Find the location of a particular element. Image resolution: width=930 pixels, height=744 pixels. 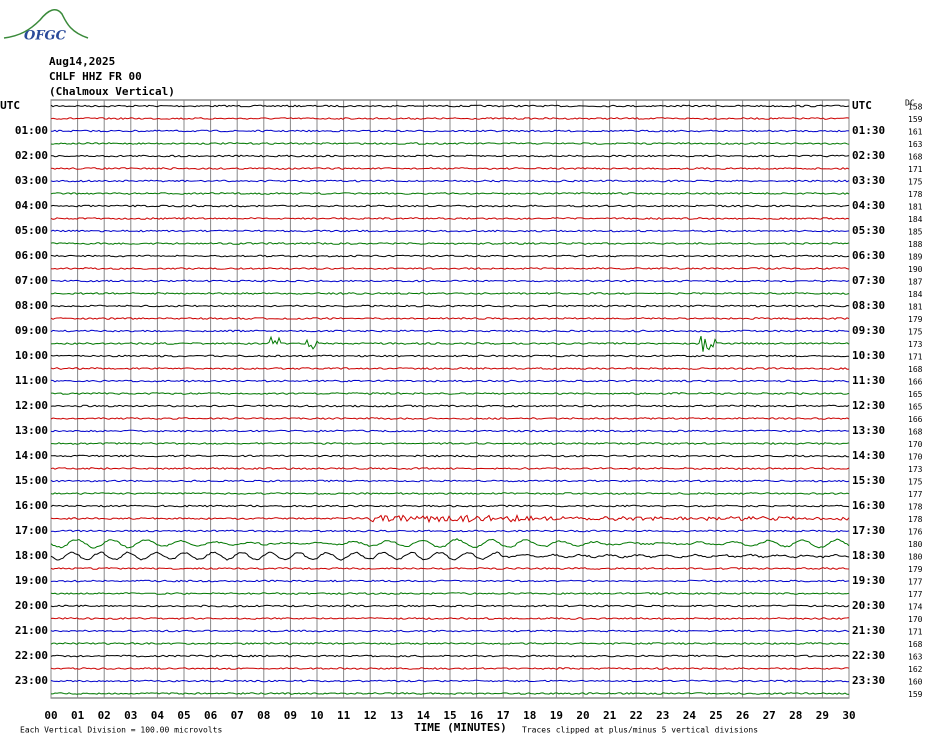

x-tick-label: 16 is located at coordinates (477, 715).